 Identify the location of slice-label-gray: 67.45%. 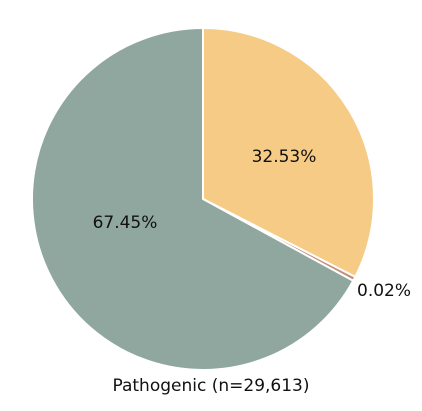
(125, 223).